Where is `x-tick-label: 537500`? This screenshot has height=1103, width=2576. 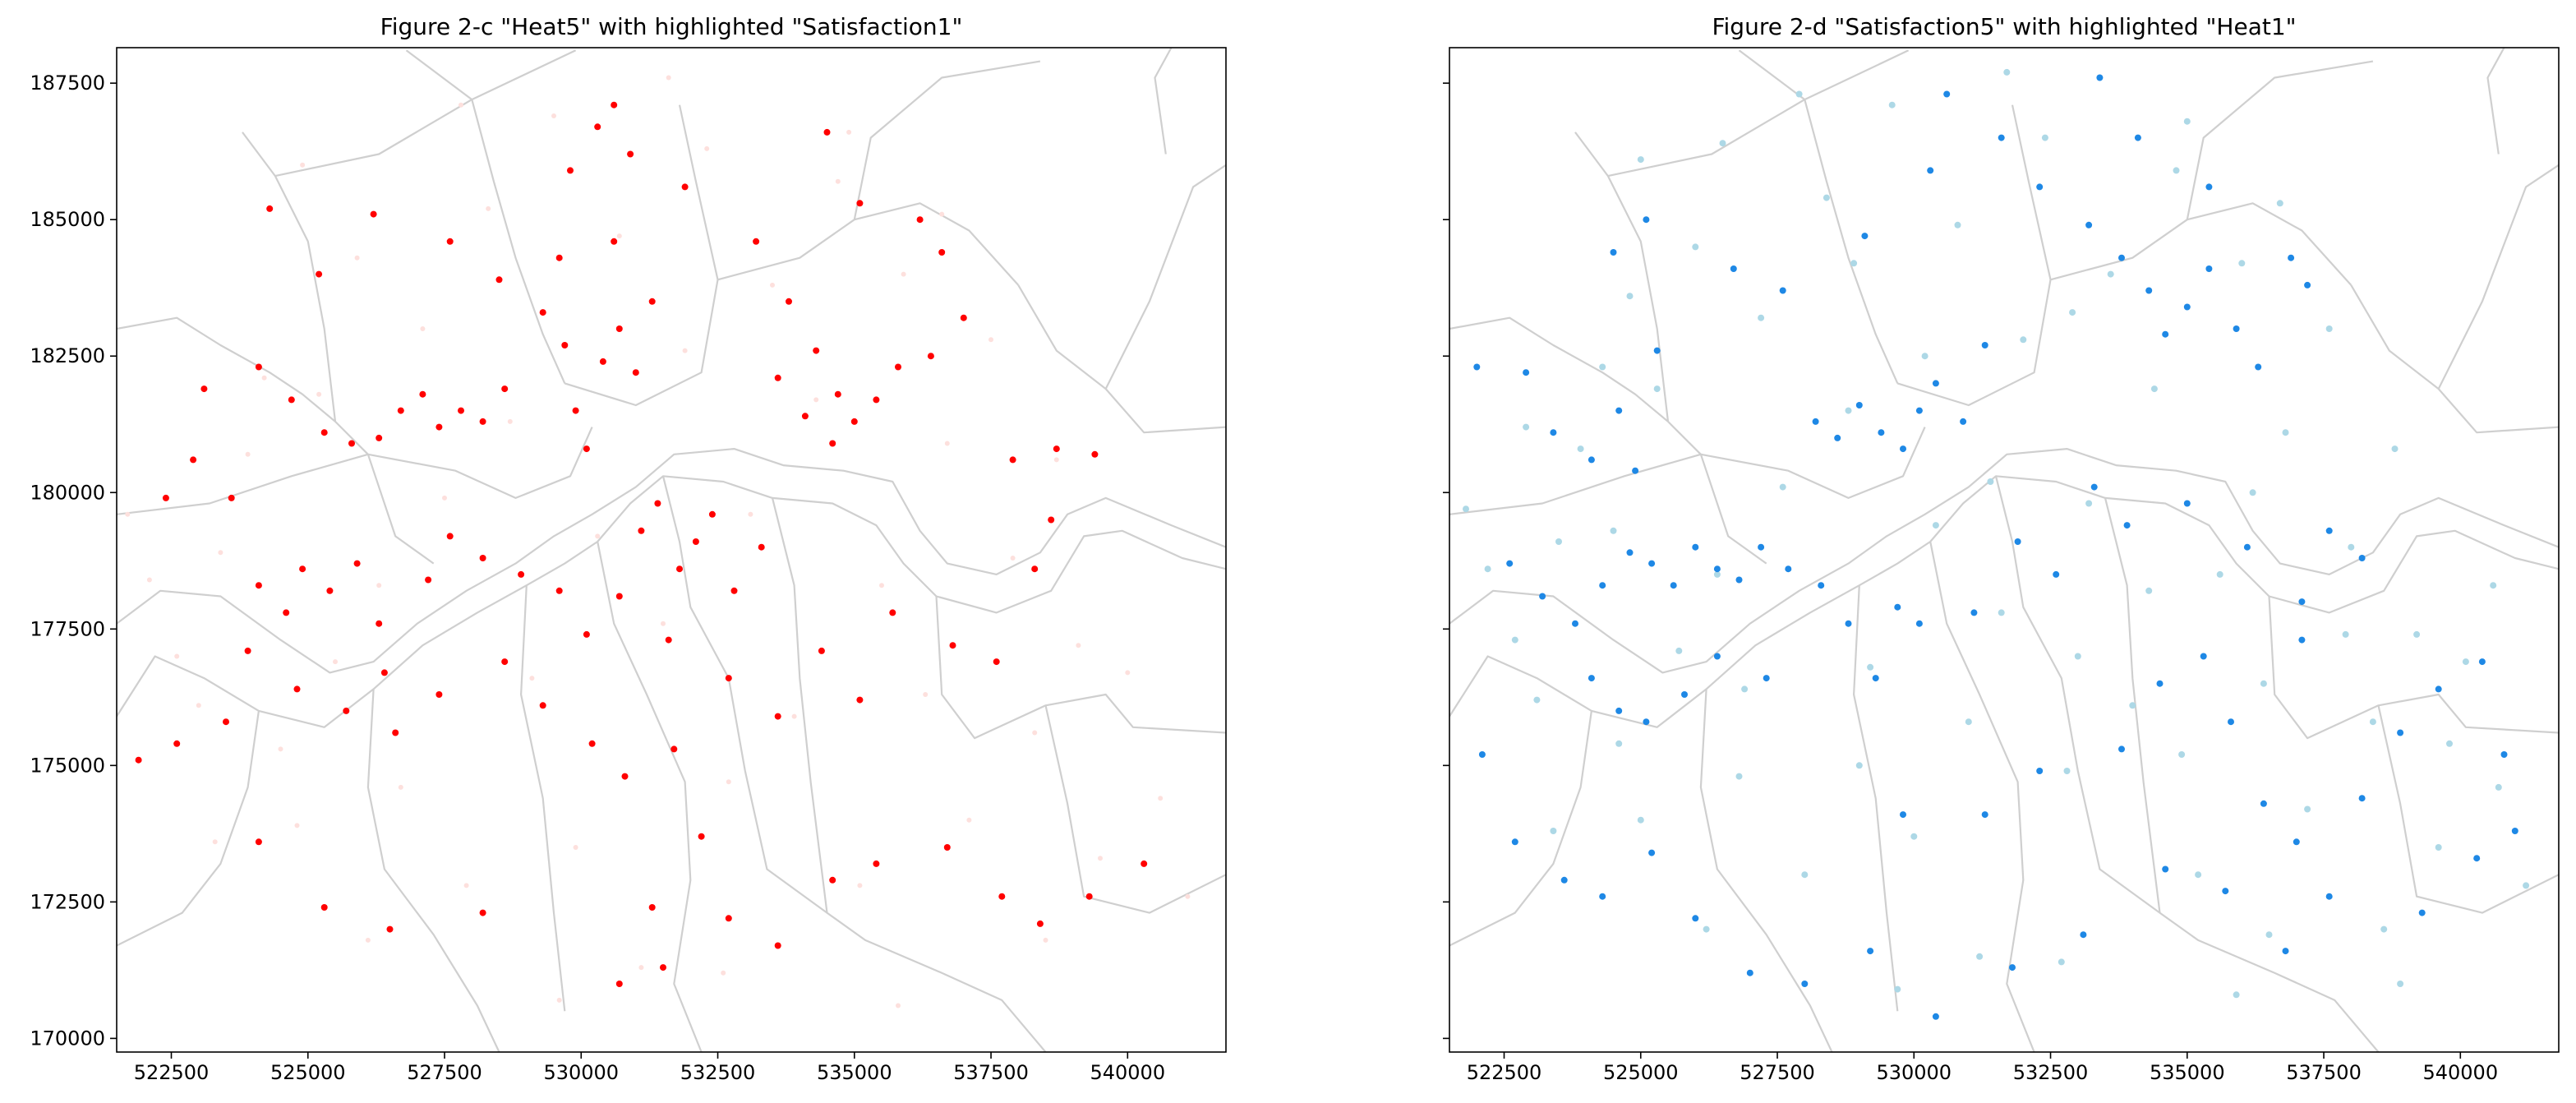 x-tick-label: 537500 is located at coordinates (991, 1072).